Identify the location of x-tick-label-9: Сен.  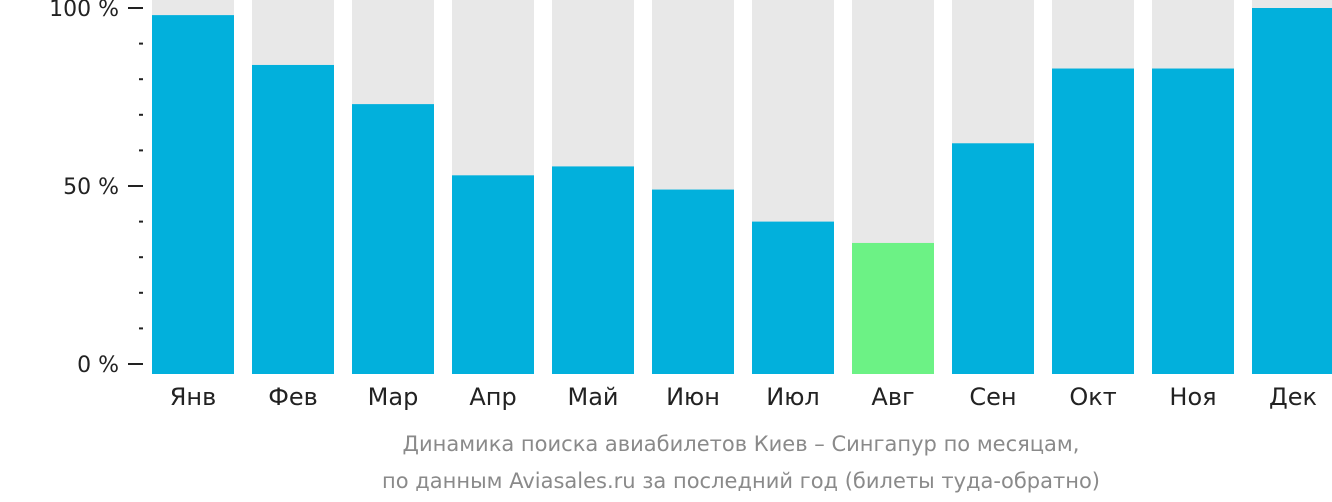
(992, 397).